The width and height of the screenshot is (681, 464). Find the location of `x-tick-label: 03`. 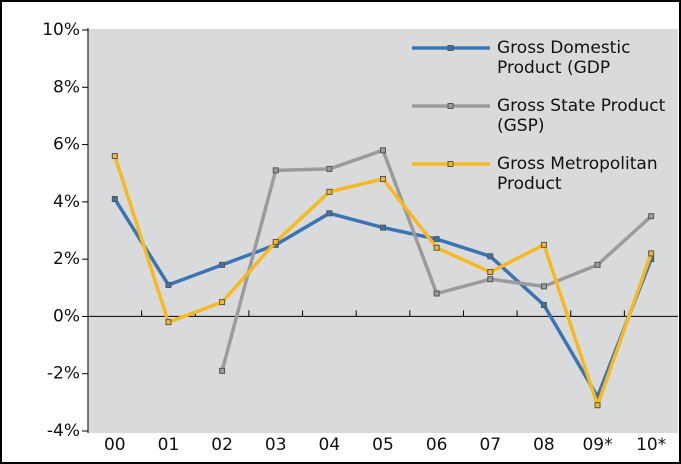

x-tick-label: 03 is located at coordinates (276, 445).